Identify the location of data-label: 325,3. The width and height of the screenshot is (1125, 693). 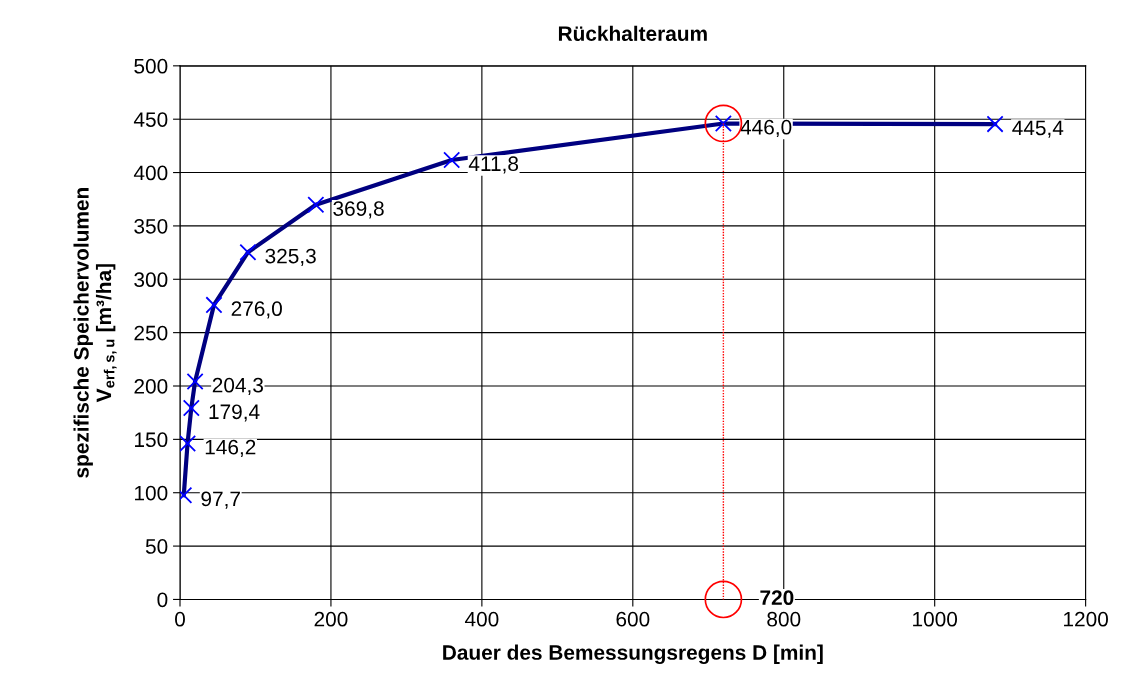
(290, 257).